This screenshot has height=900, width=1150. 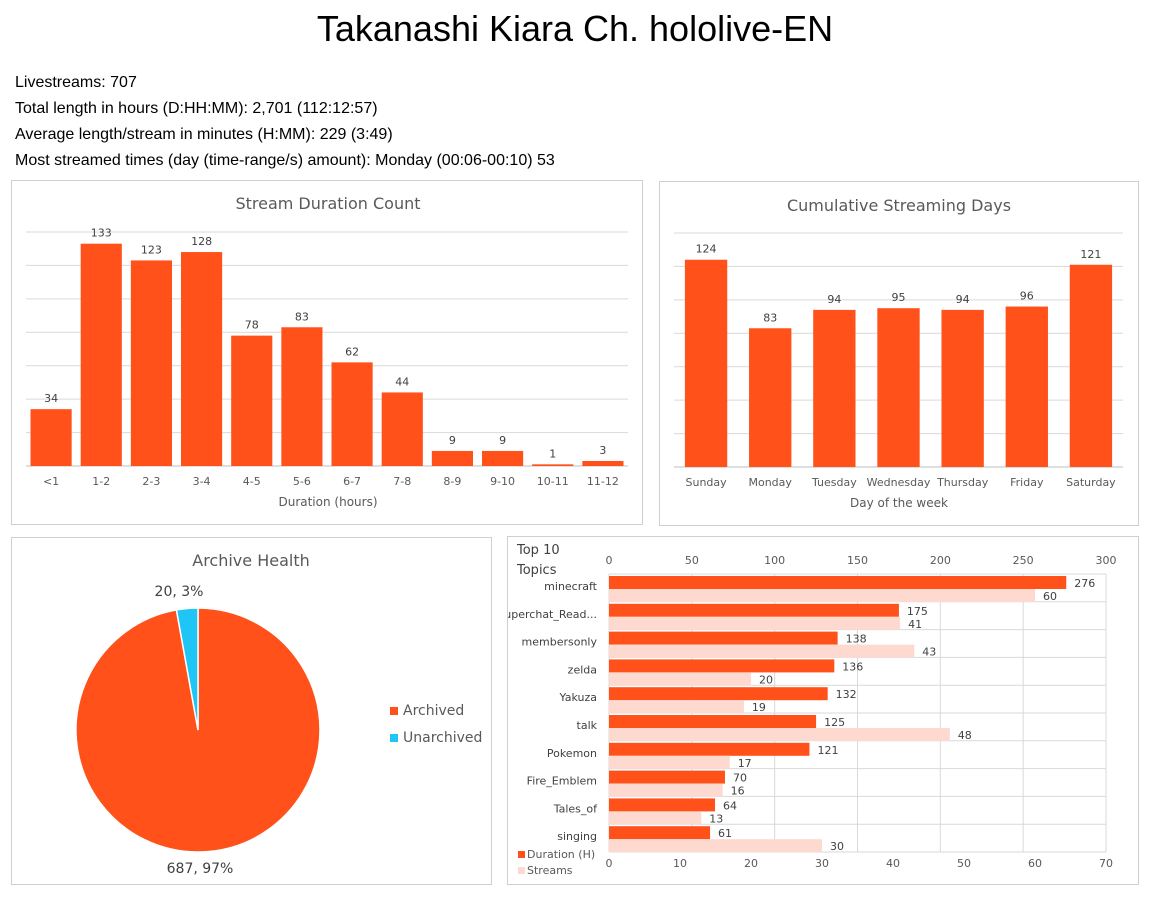 I want to click on x-tick-label: Tuesday, so click(x=834, y=482).